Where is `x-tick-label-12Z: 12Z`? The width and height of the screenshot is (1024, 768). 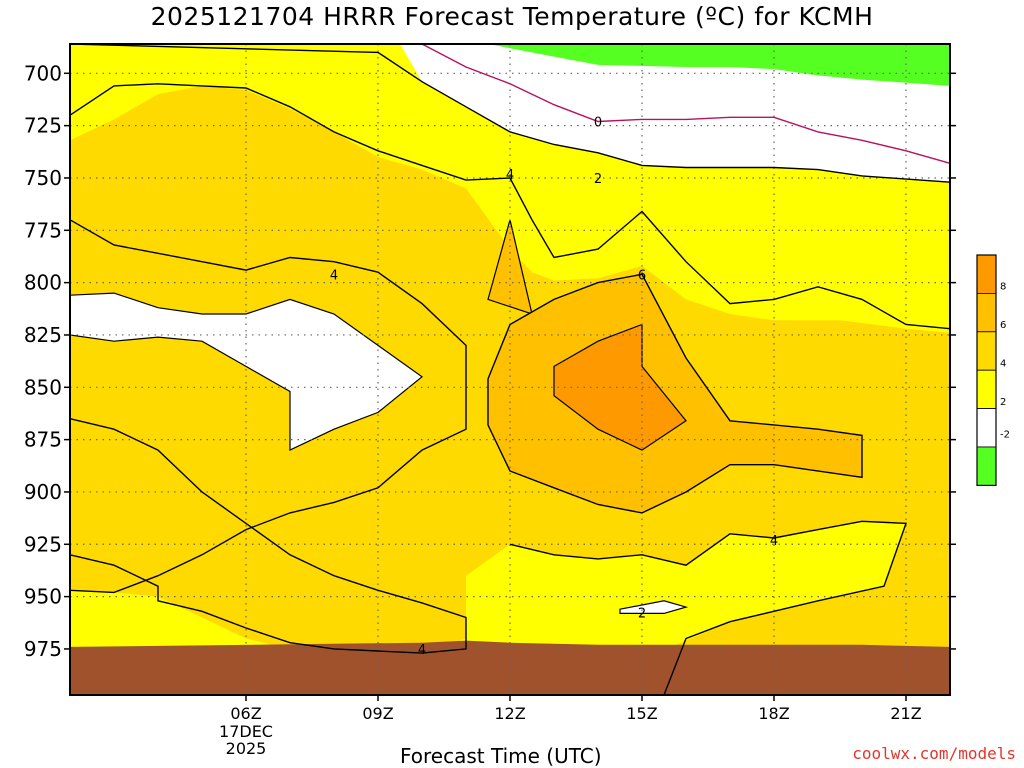
x-tick-label-12Z: 12Z is located at coordinates (509, 713).